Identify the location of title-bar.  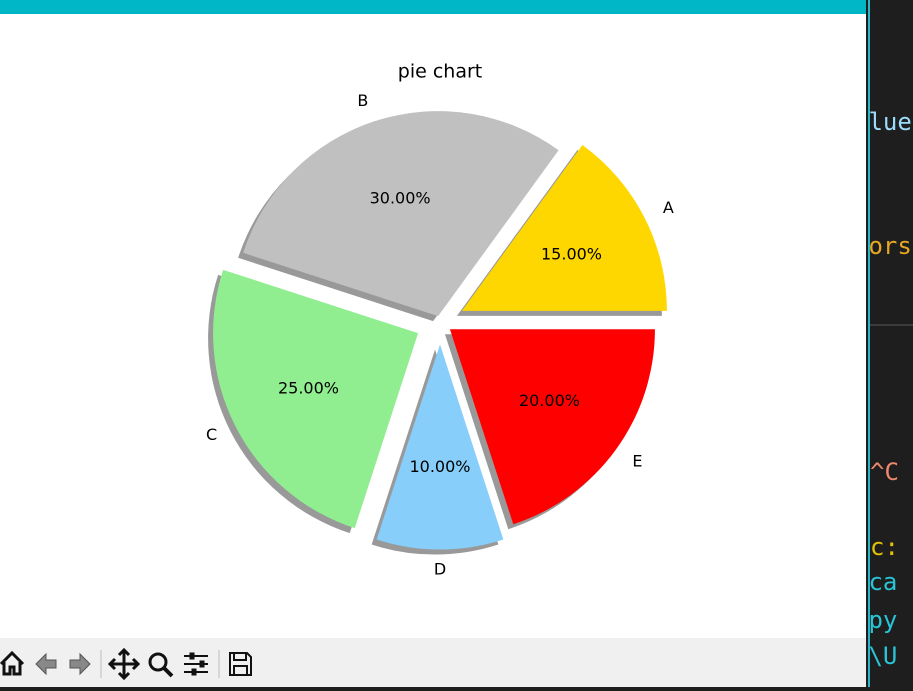
(433, 7).